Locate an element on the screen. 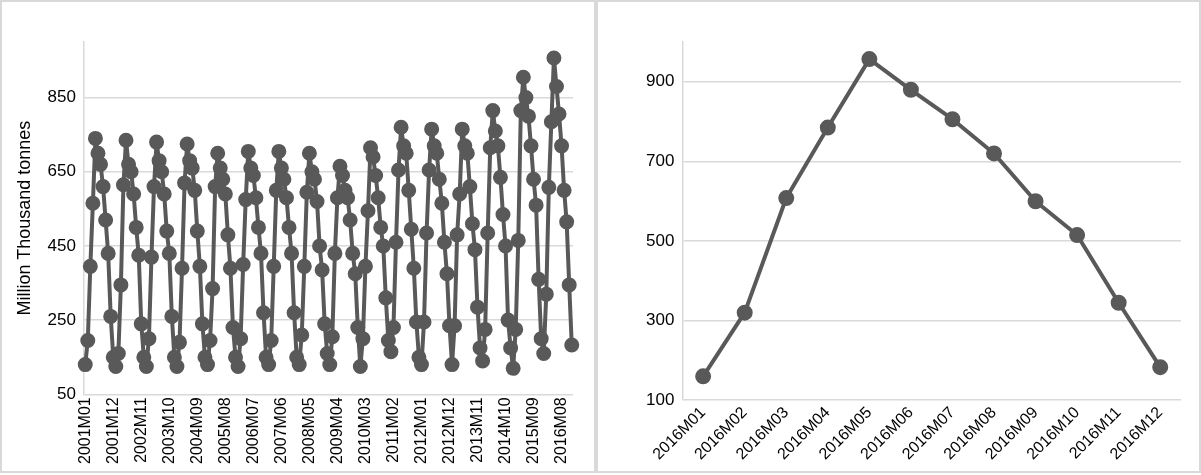 The width and height of the screenshot is (1201, 475). x-tick-label: 2009M04 is located at coordinates (336, 430).